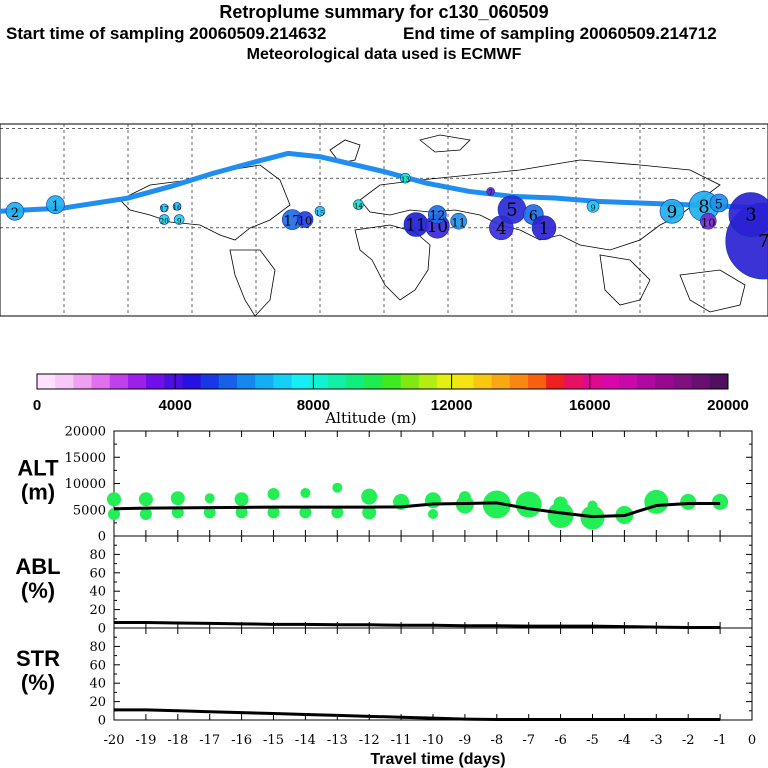 Image resolution: width=768 pixels, height=768 pixels. I want to click on x-tick-label: -11, so click(401, 740).